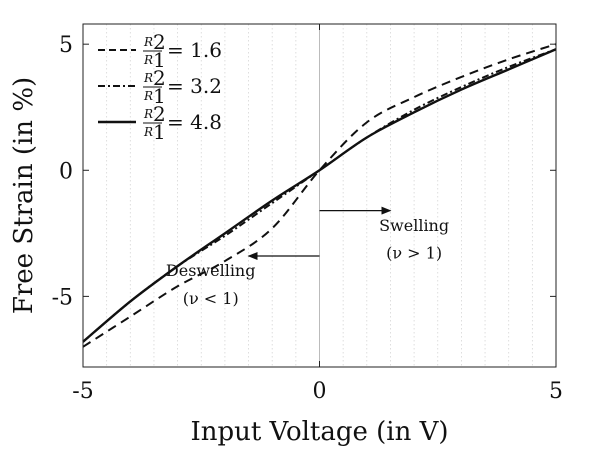 This screenshot has height=453, width=598. I want to click on legend-value-3: = 4.8, so click(194, 122).